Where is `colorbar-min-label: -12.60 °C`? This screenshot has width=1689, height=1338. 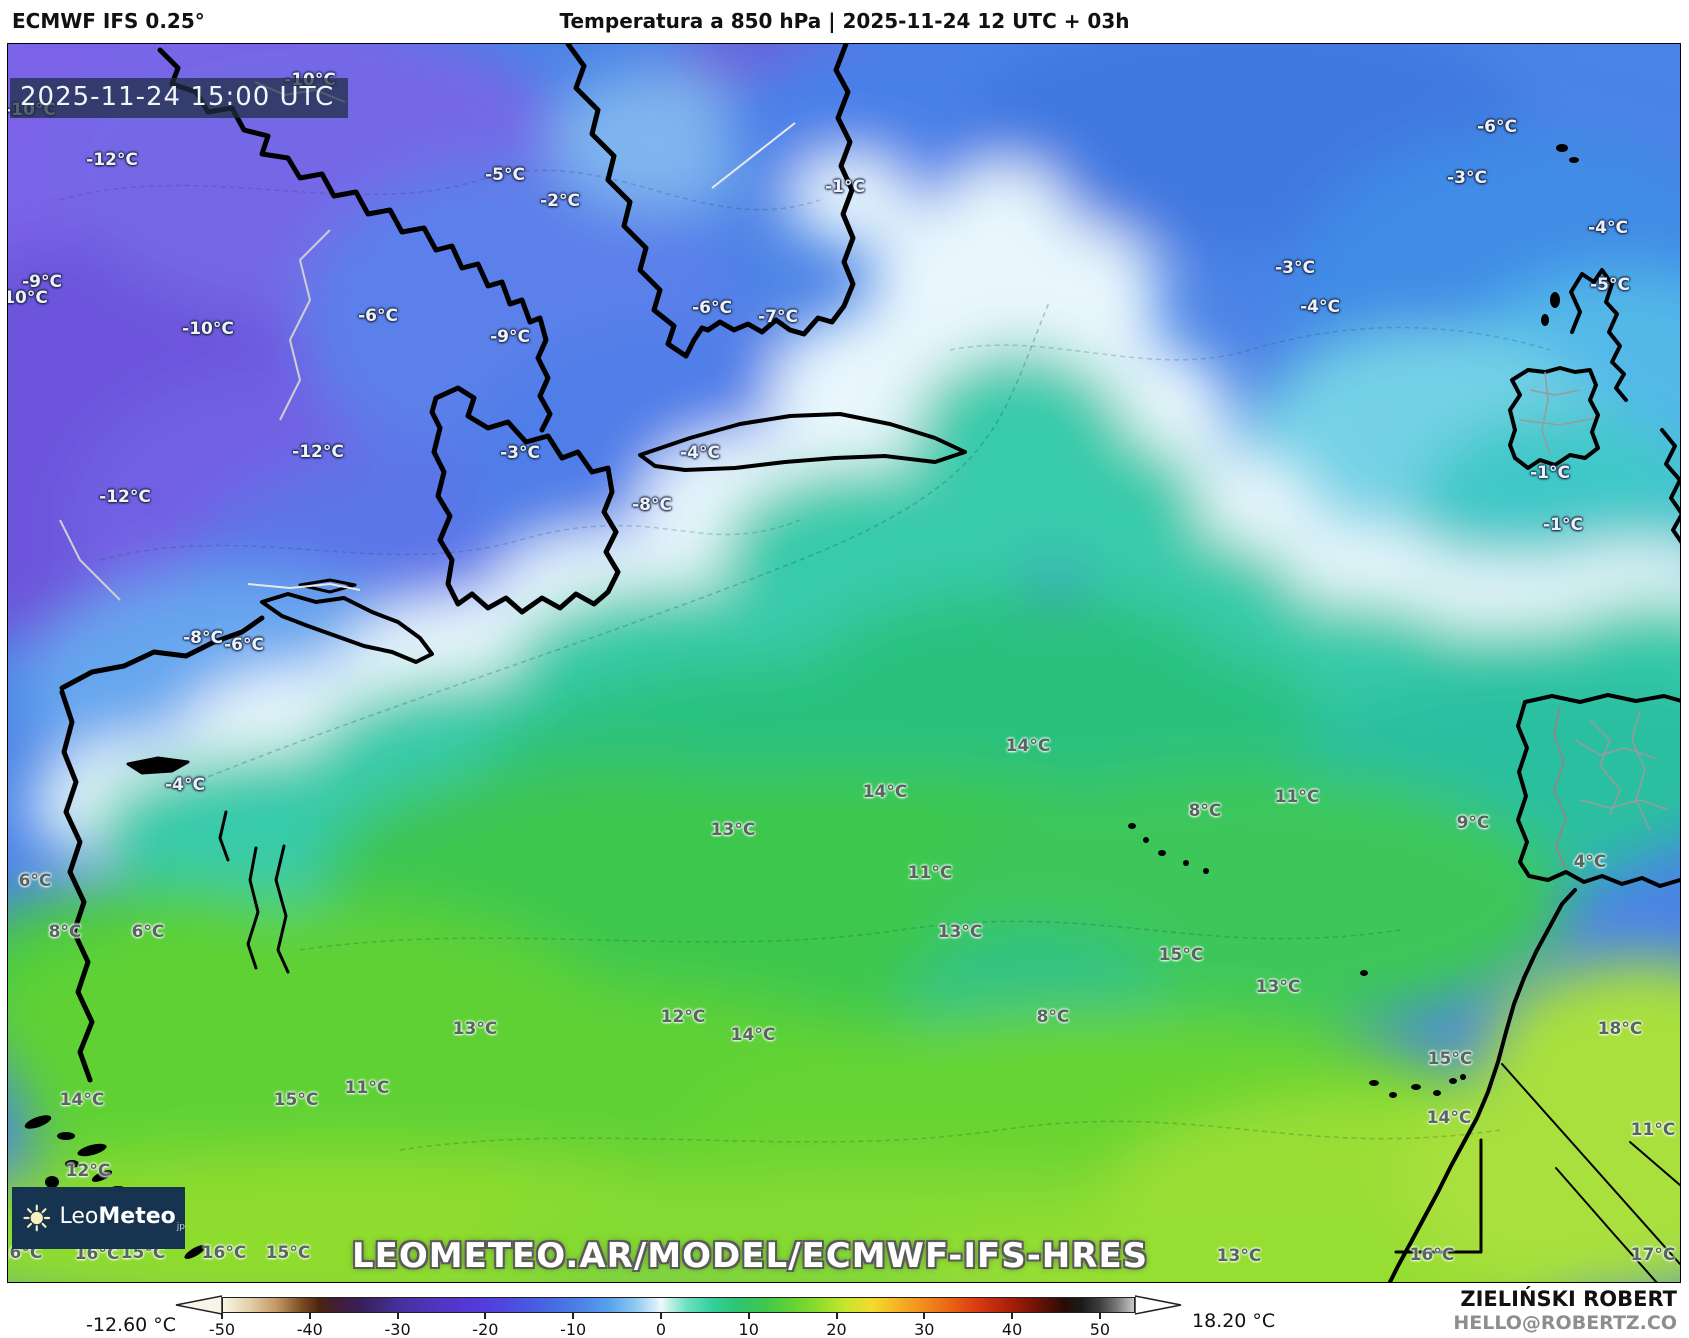
colorbar-min-label: -12.60 °C is located at coordinates (131, 1325).